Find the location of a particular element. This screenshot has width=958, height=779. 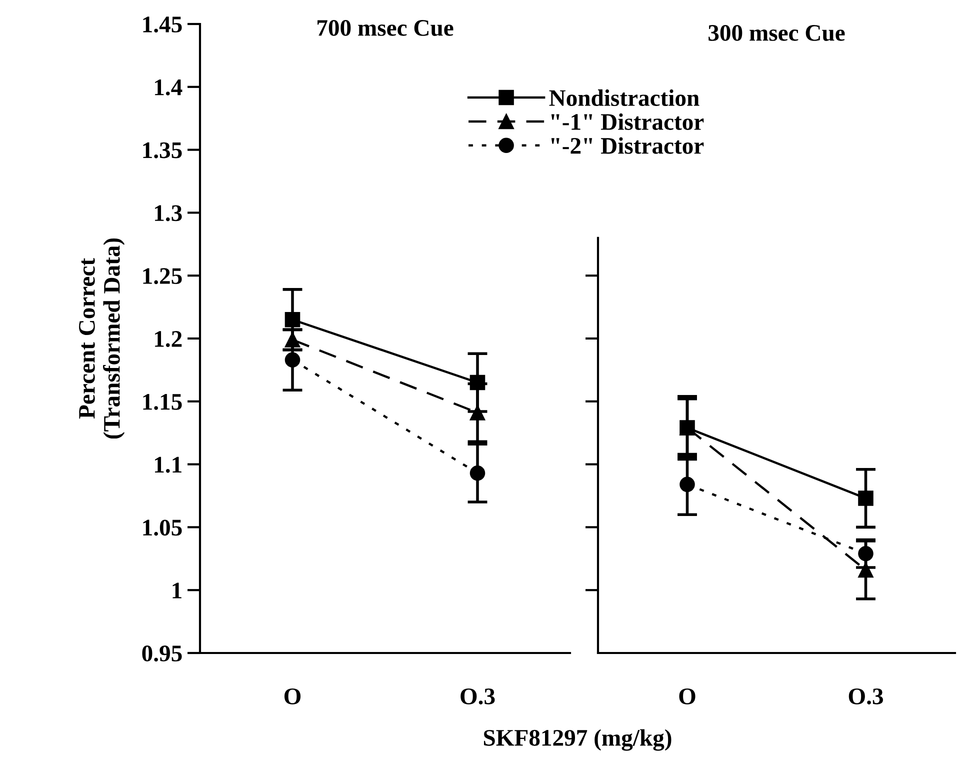

y-tick-label: 1.2 is located at coordinates (168, 339).